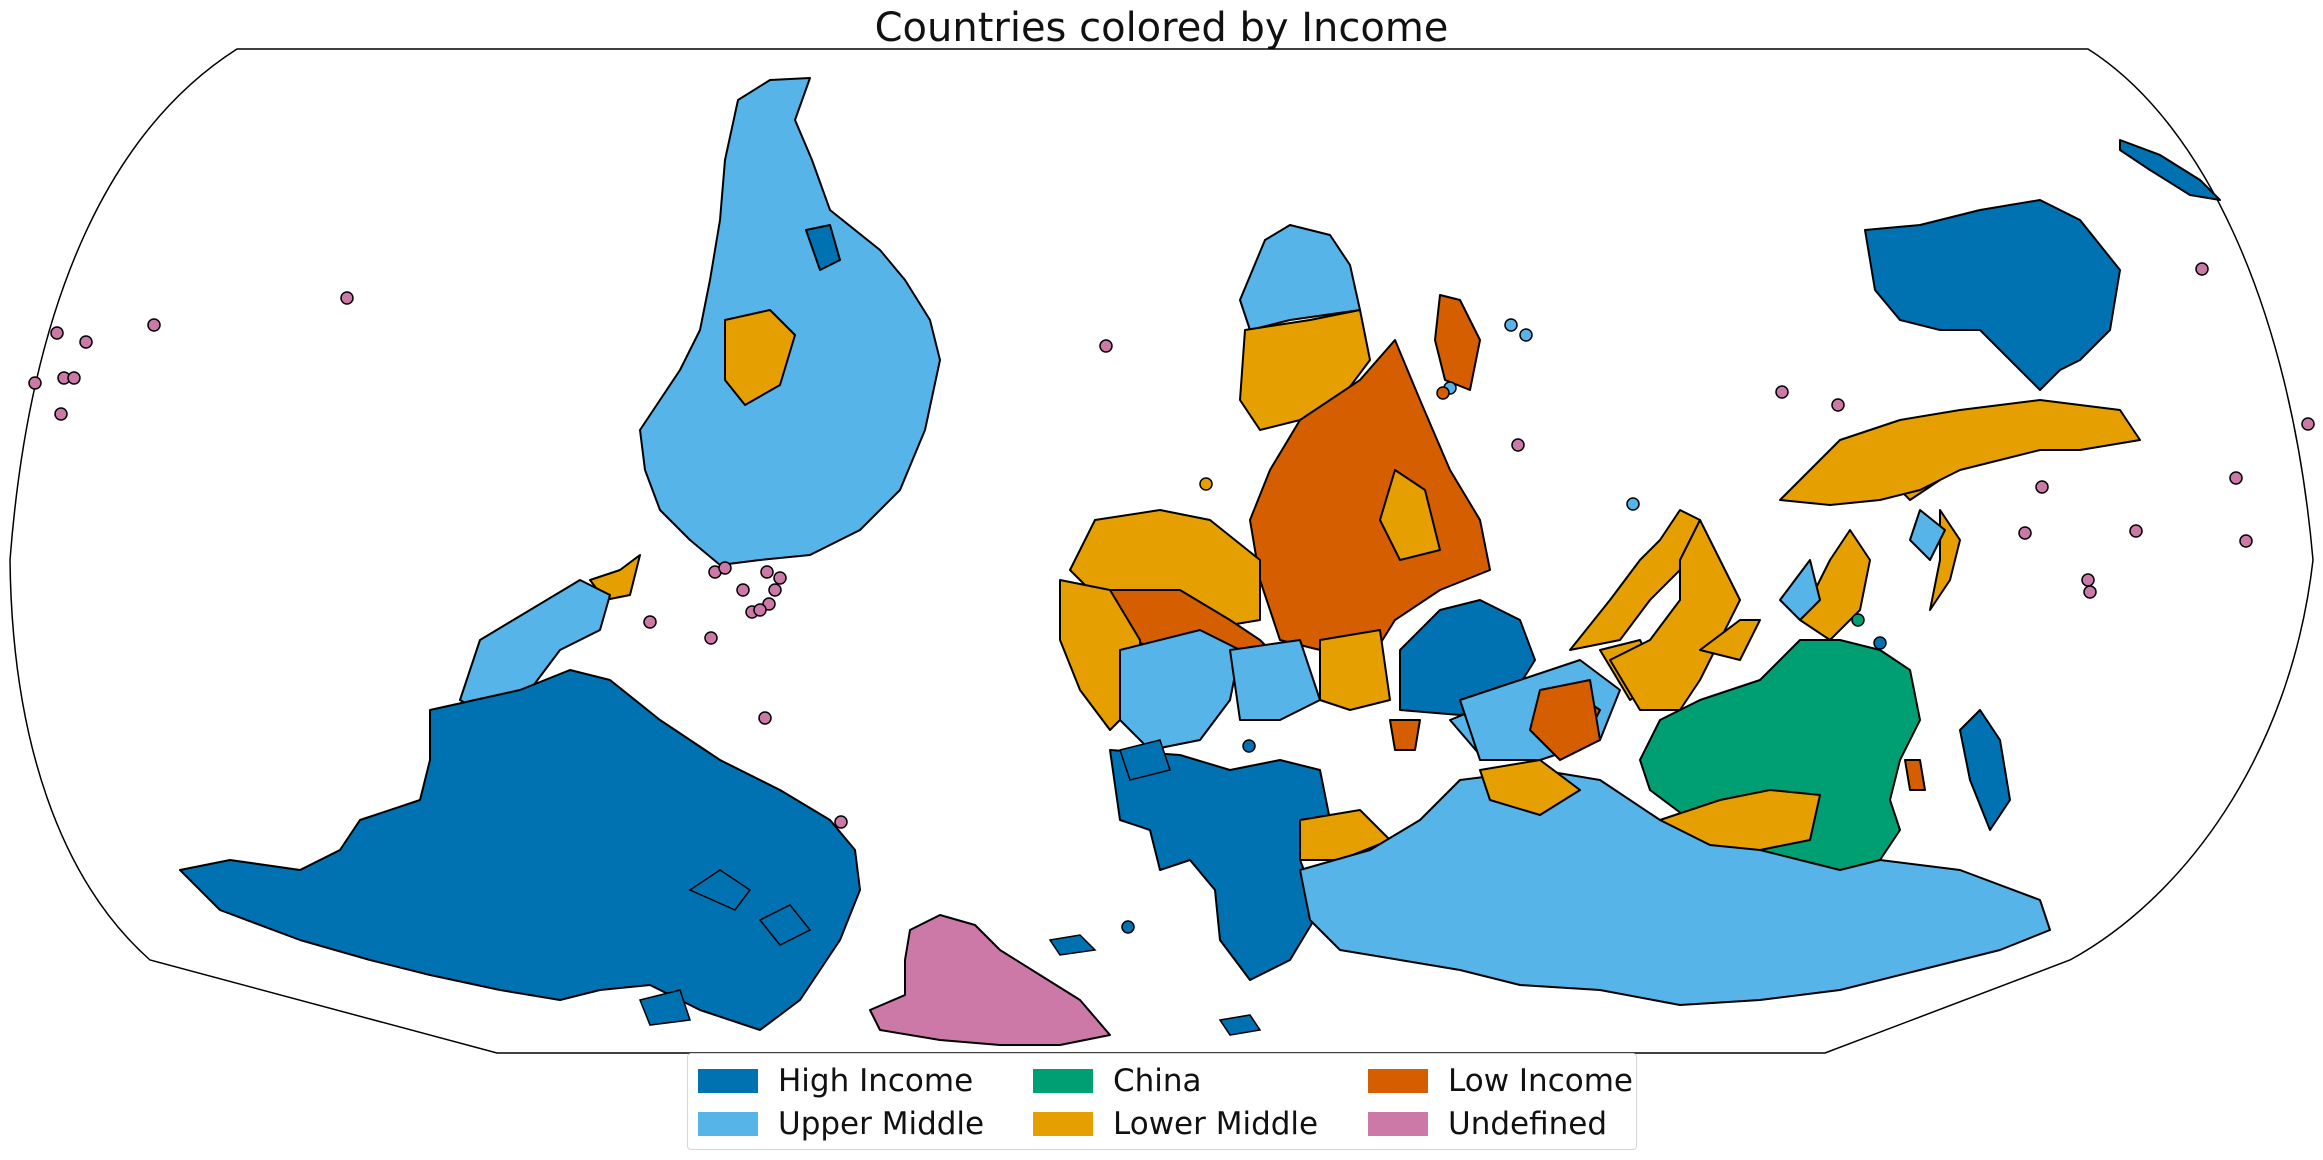 This screenshot has height=1160, width=2323. I want to click on legend-label: Lower Middle, so click(1216, 1124).